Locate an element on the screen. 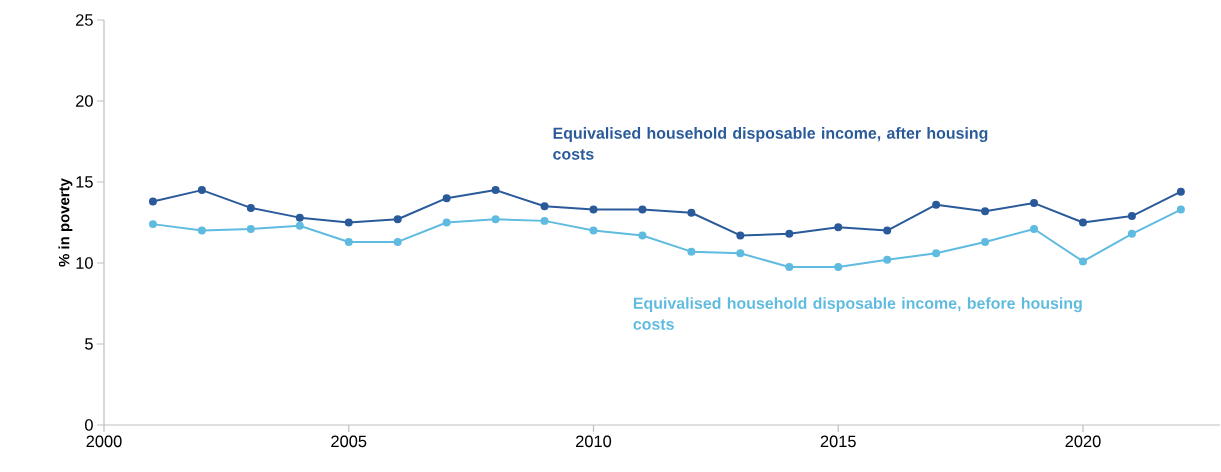  x-tick-label: 2010 is located at coordinates (594, 441).